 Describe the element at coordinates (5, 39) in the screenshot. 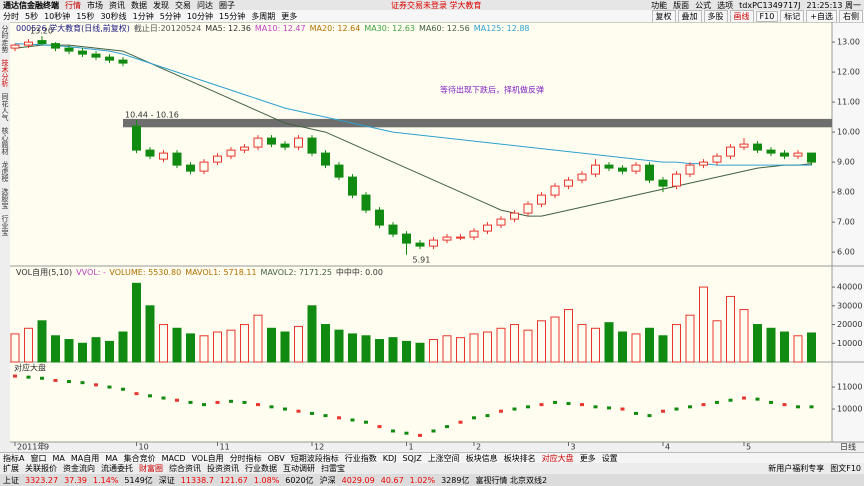

I see `left-tab: 分时走势` at that location.